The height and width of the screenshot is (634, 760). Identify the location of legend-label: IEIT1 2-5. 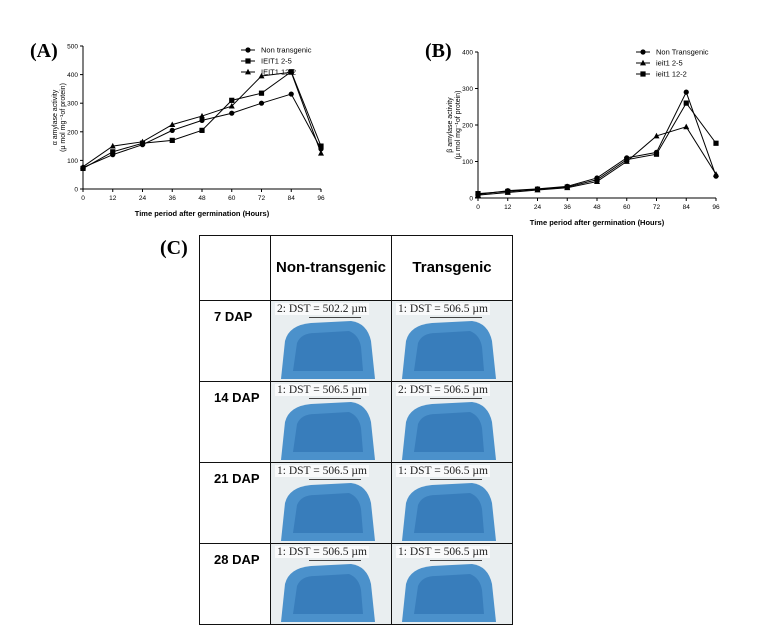
(276, 61).